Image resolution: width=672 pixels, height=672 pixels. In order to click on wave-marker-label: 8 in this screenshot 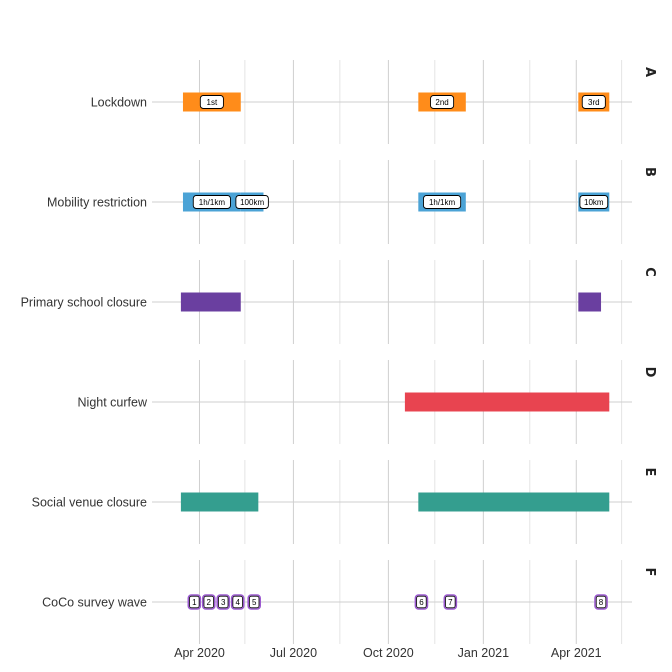, I will do `click(601, 602)`.